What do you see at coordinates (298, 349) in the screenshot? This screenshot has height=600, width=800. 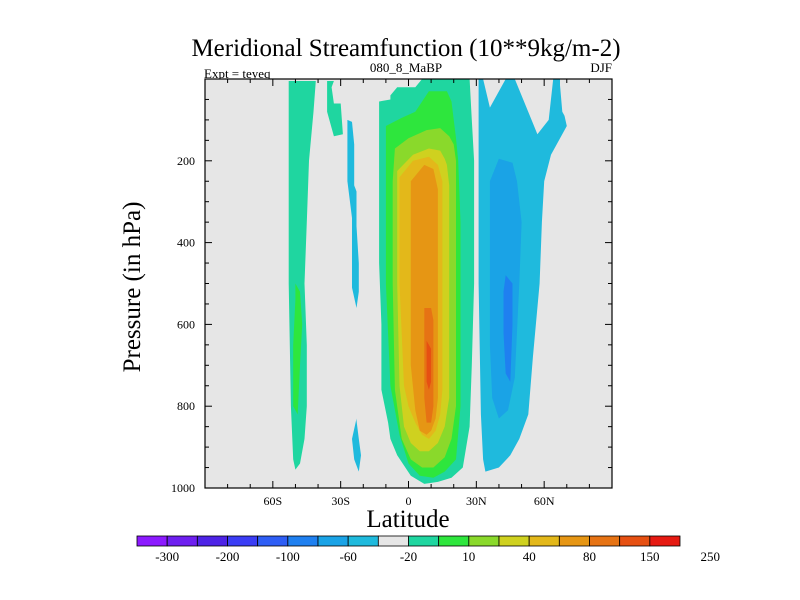 I see `contour-region-sh-cell-inner` at bounding box center [298, 349].